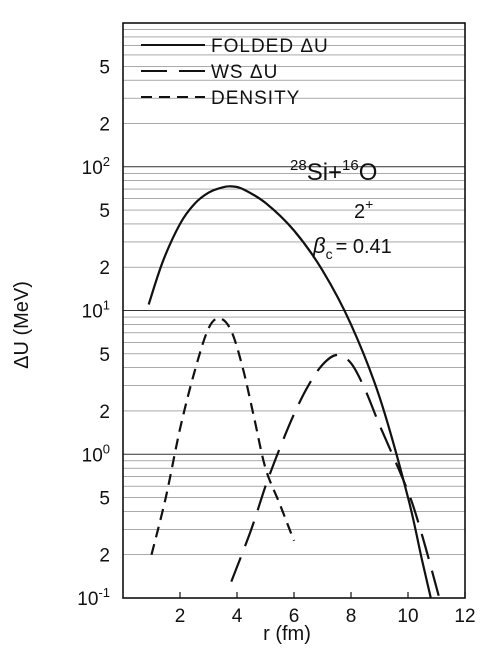 Image resolution: width=483 pixels, height=651 pixels. Describe the element at coordinates (369, 204) in the screenshot. I see `annot-state-sup: +` at that location.